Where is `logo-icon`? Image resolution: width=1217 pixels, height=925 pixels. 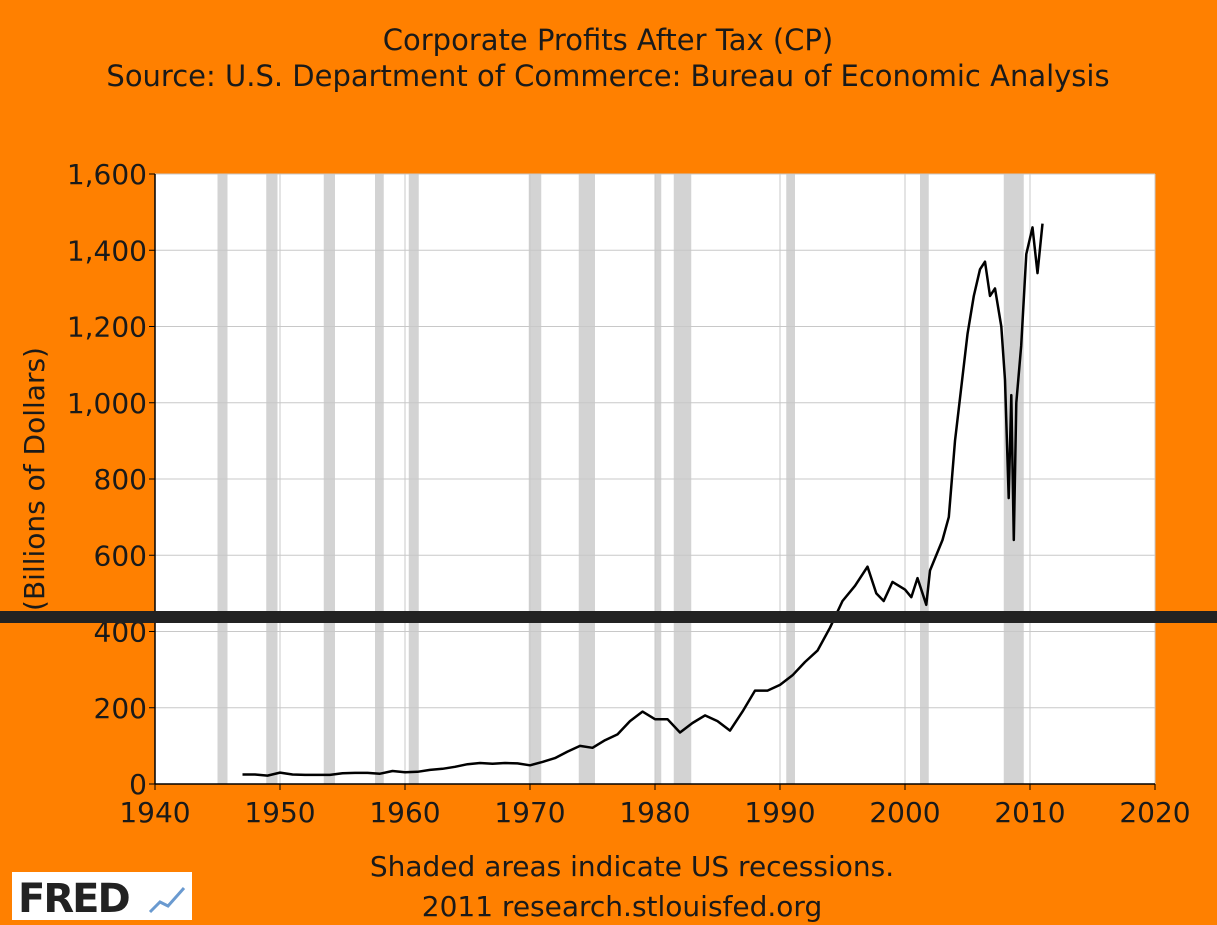 logo-icon is located at coordinates (167, 900).